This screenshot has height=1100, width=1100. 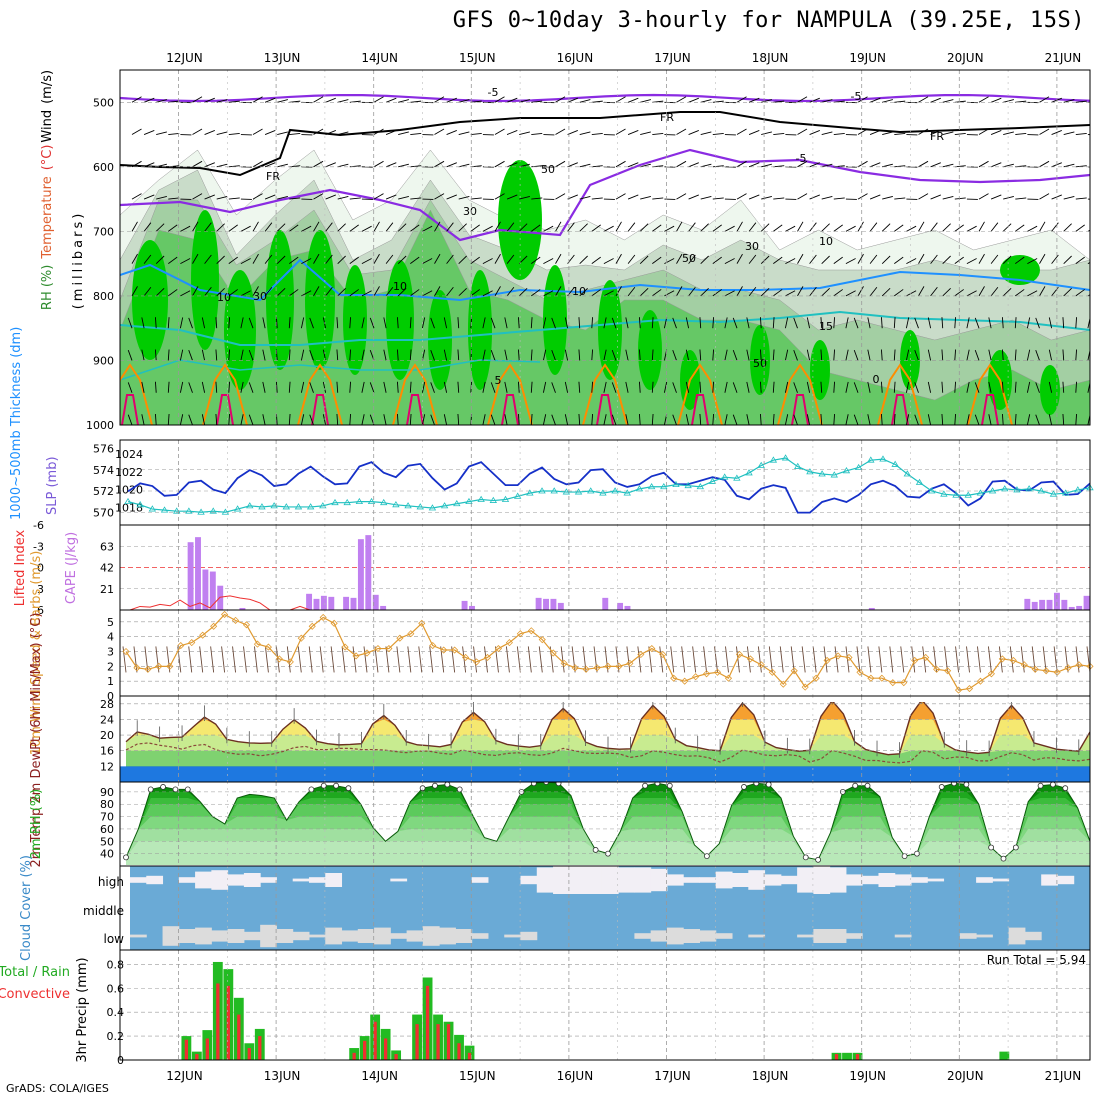 What do you see at coordinates (78, 260) in the screenshot?
I see `upper-ylabel-unit: (millibars)` at bounding box center [78, 260].